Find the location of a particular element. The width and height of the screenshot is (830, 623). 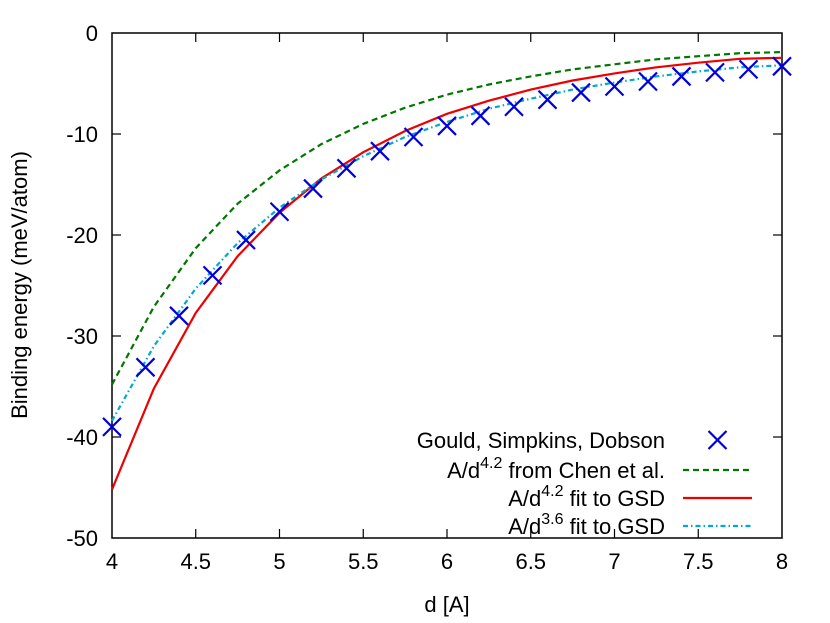

y-tick-label: -50 is located at coordinates (82, 538).